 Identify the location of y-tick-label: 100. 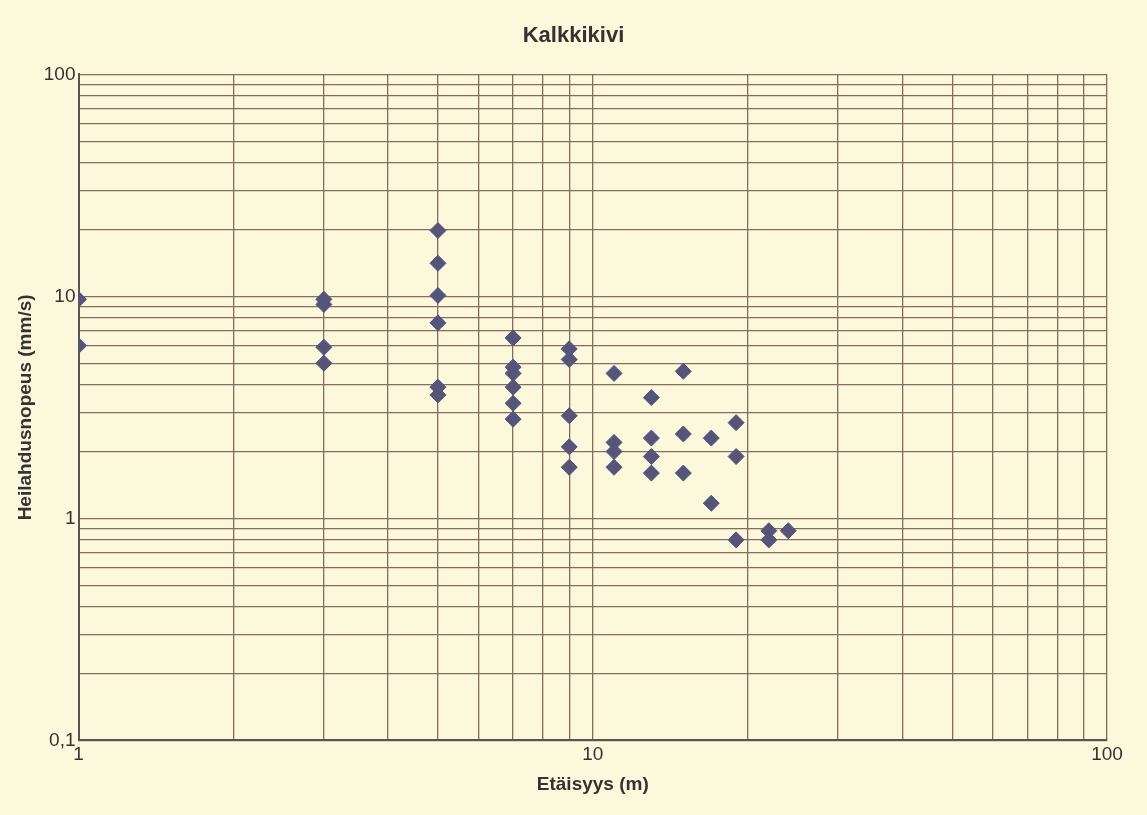
(59, 73).